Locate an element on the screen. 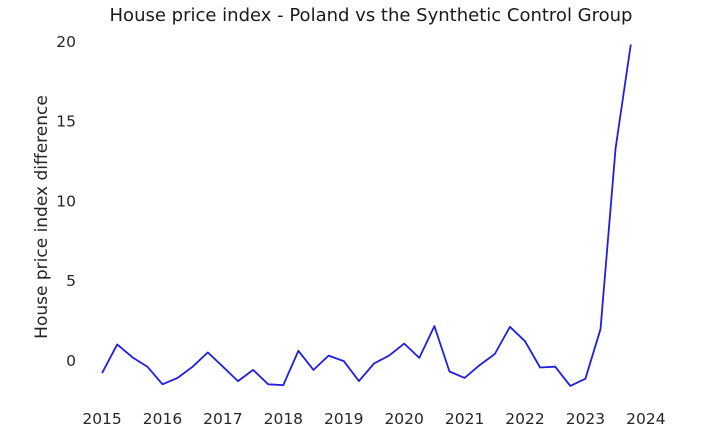  y-tick-label: 5 is located at coordinates (71, 281).